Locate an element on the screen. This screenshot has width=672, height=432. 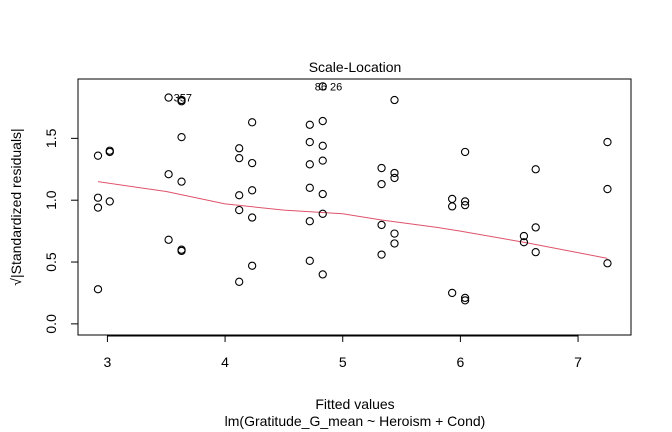
y-axis-label: √|Standardized residuals| is located at coordinates (16, 206).